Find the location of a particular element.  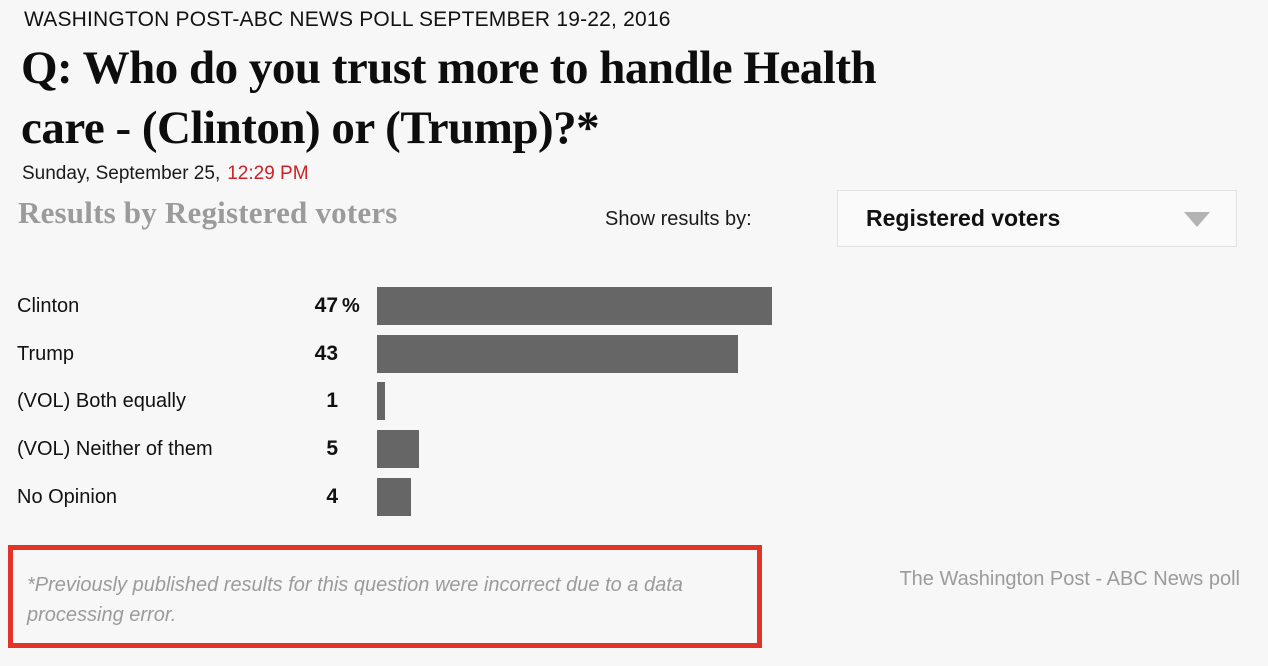

chart-row: No Opinion 4 is located at coordinates (634, 496).